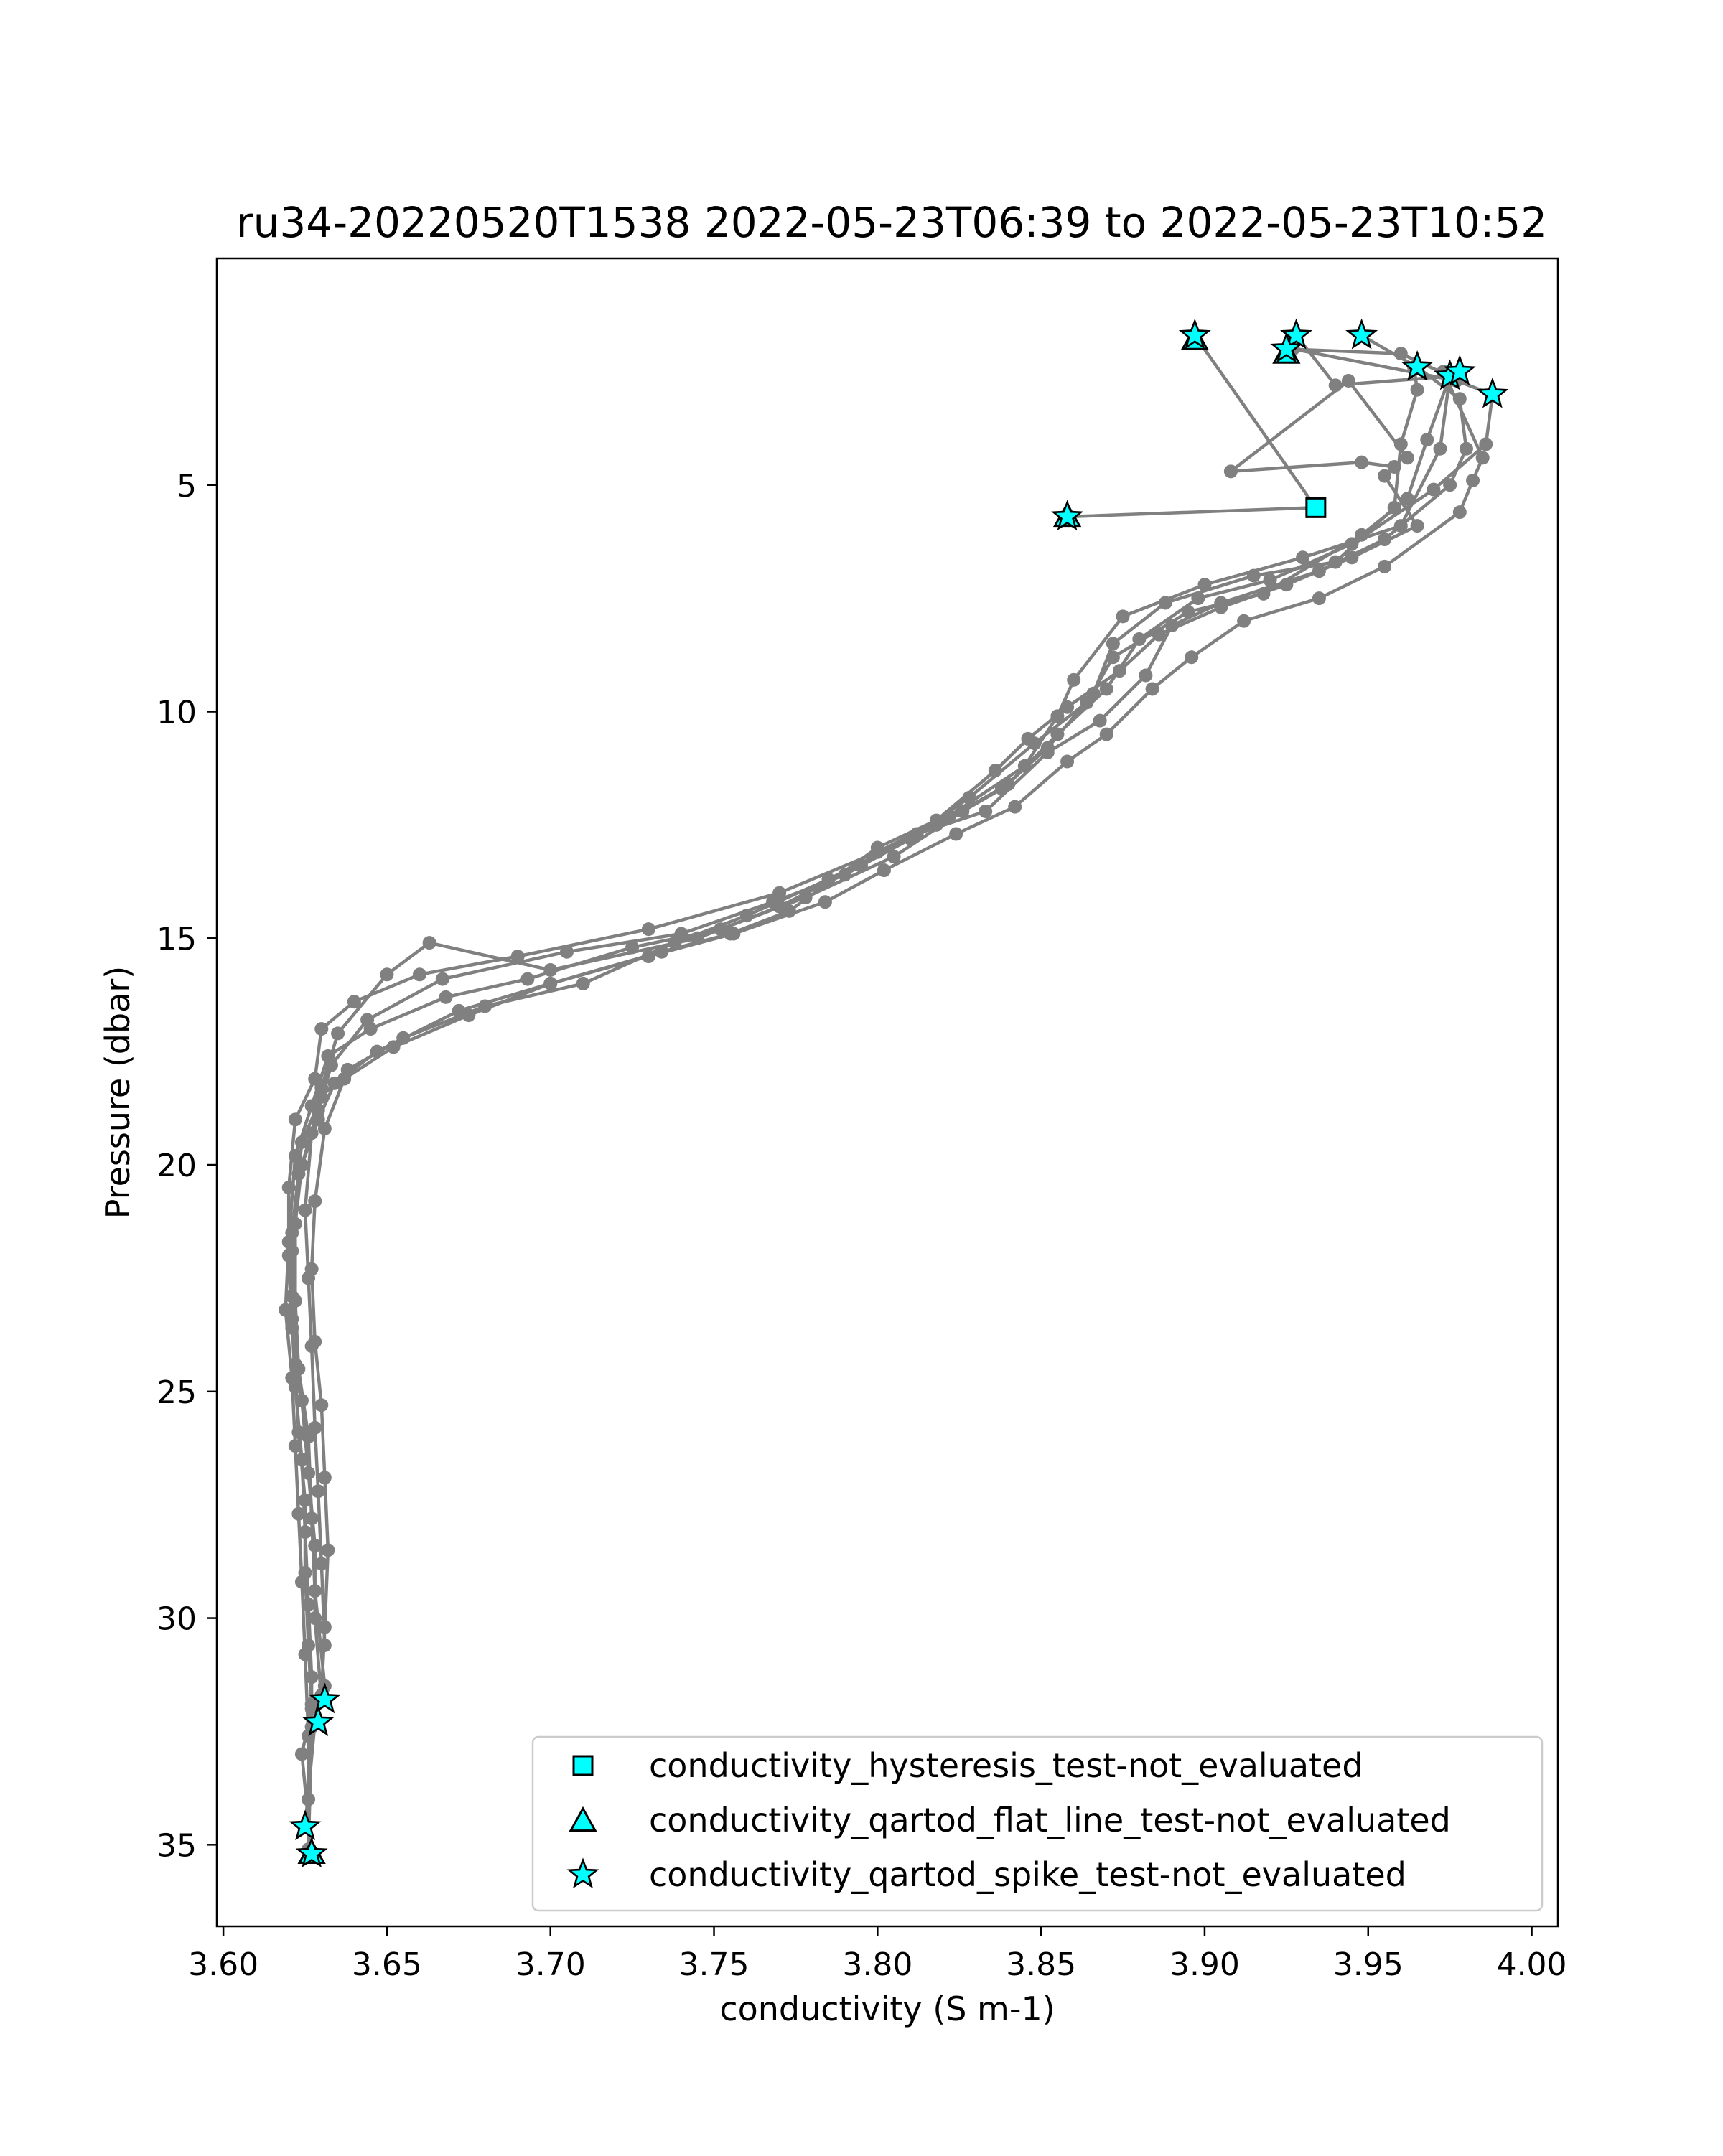  What do you see at coordinates (1041, 1964) in the screenshot?
I see `x-tick-label: 3.85` at bounding box center [1041, 1964].